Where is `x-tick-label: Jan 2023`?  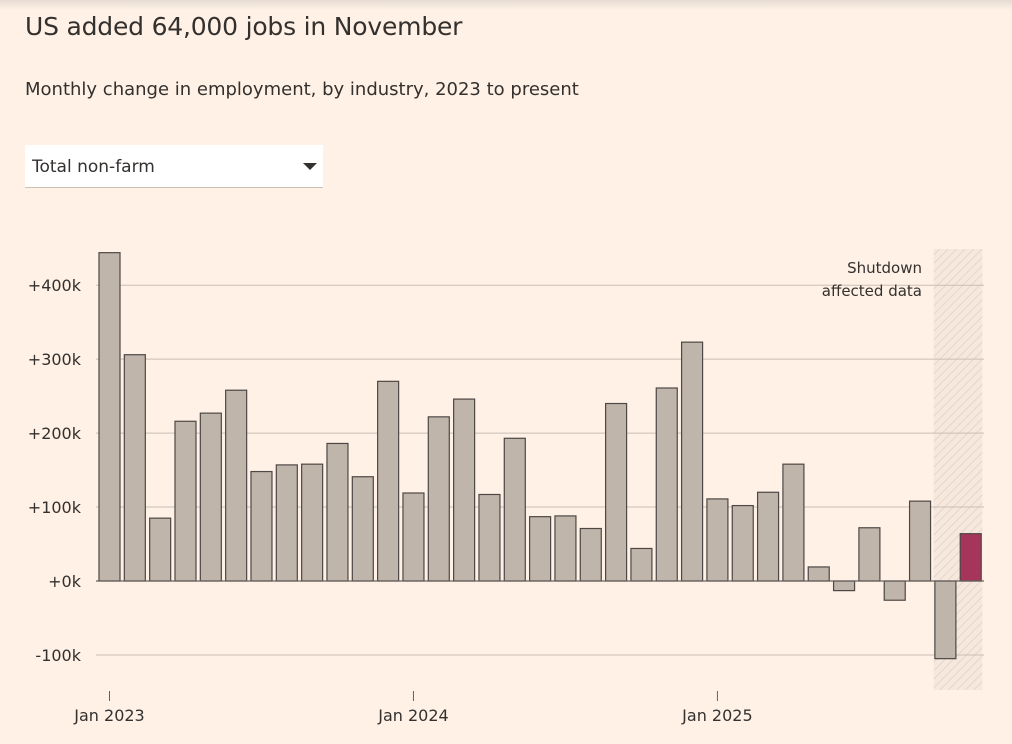 x-tick-label: Jan 2023 is located at coordinates (108, 715).